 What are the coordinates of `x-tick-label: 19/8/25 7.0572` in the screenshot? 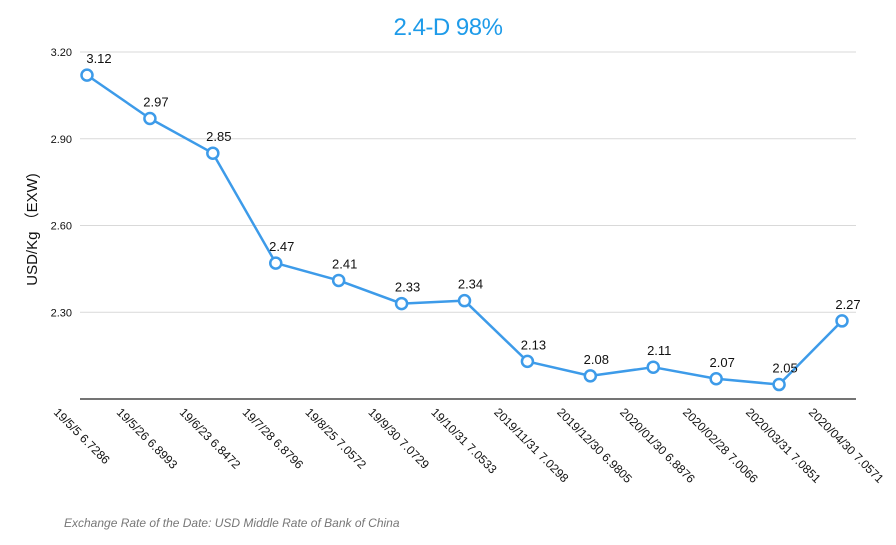 It's located at (336, 438).